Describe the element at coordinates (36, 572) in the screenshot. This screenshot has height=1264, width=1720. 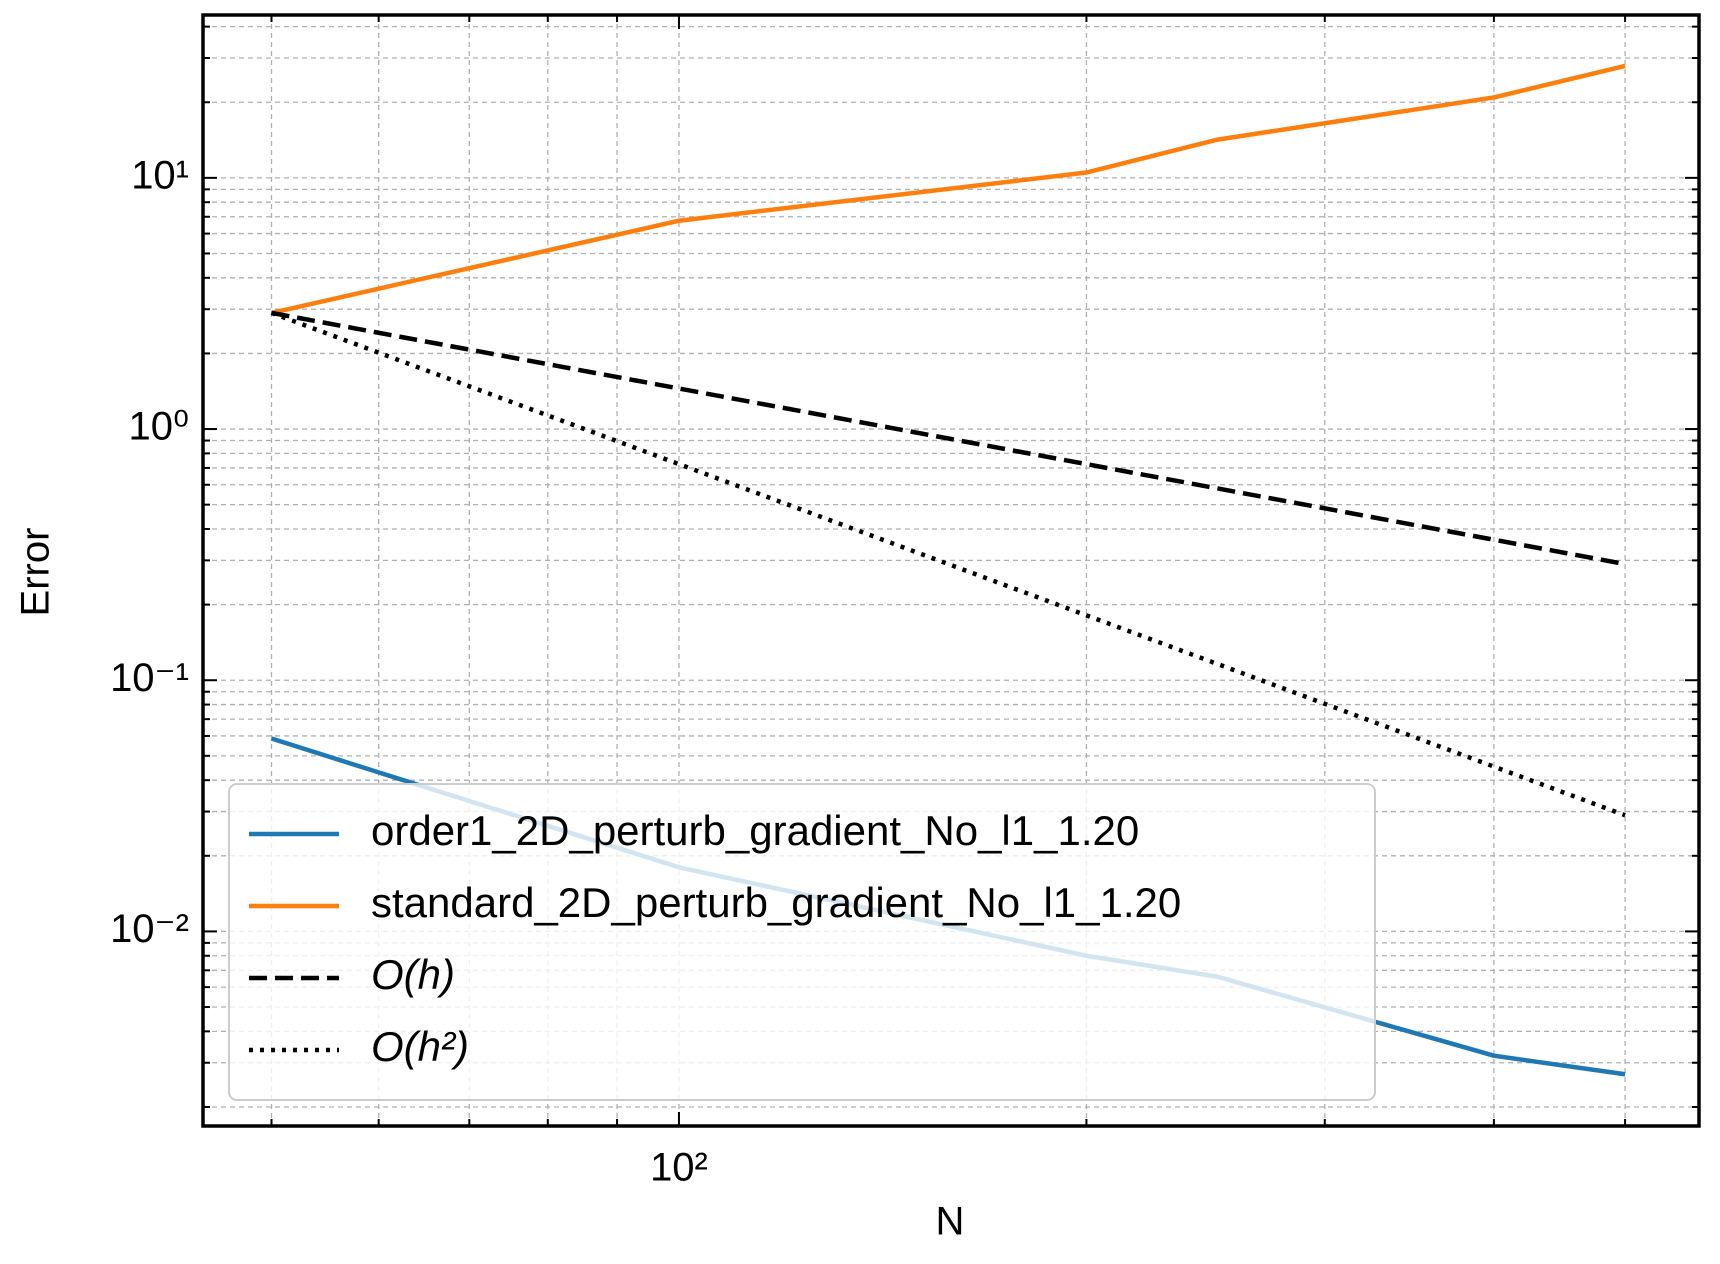
I see `y-axis-label: Error` at that location.